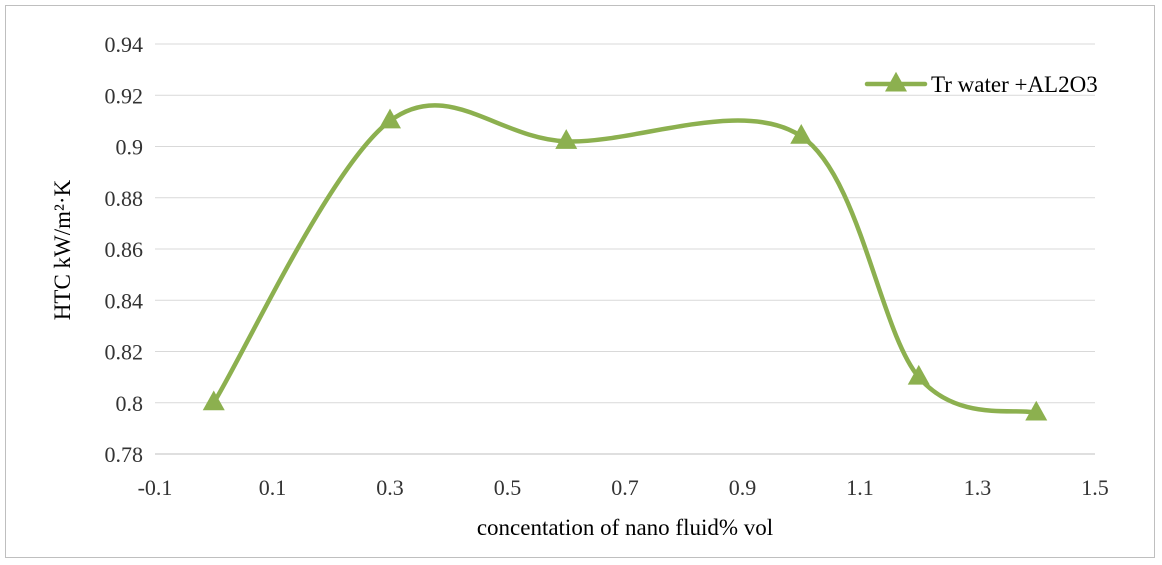 The image size is (1162, 565). Describe the element at coordinates (124, 44) in the screenshot. I see `y-tick-label: 0.94` at that location.